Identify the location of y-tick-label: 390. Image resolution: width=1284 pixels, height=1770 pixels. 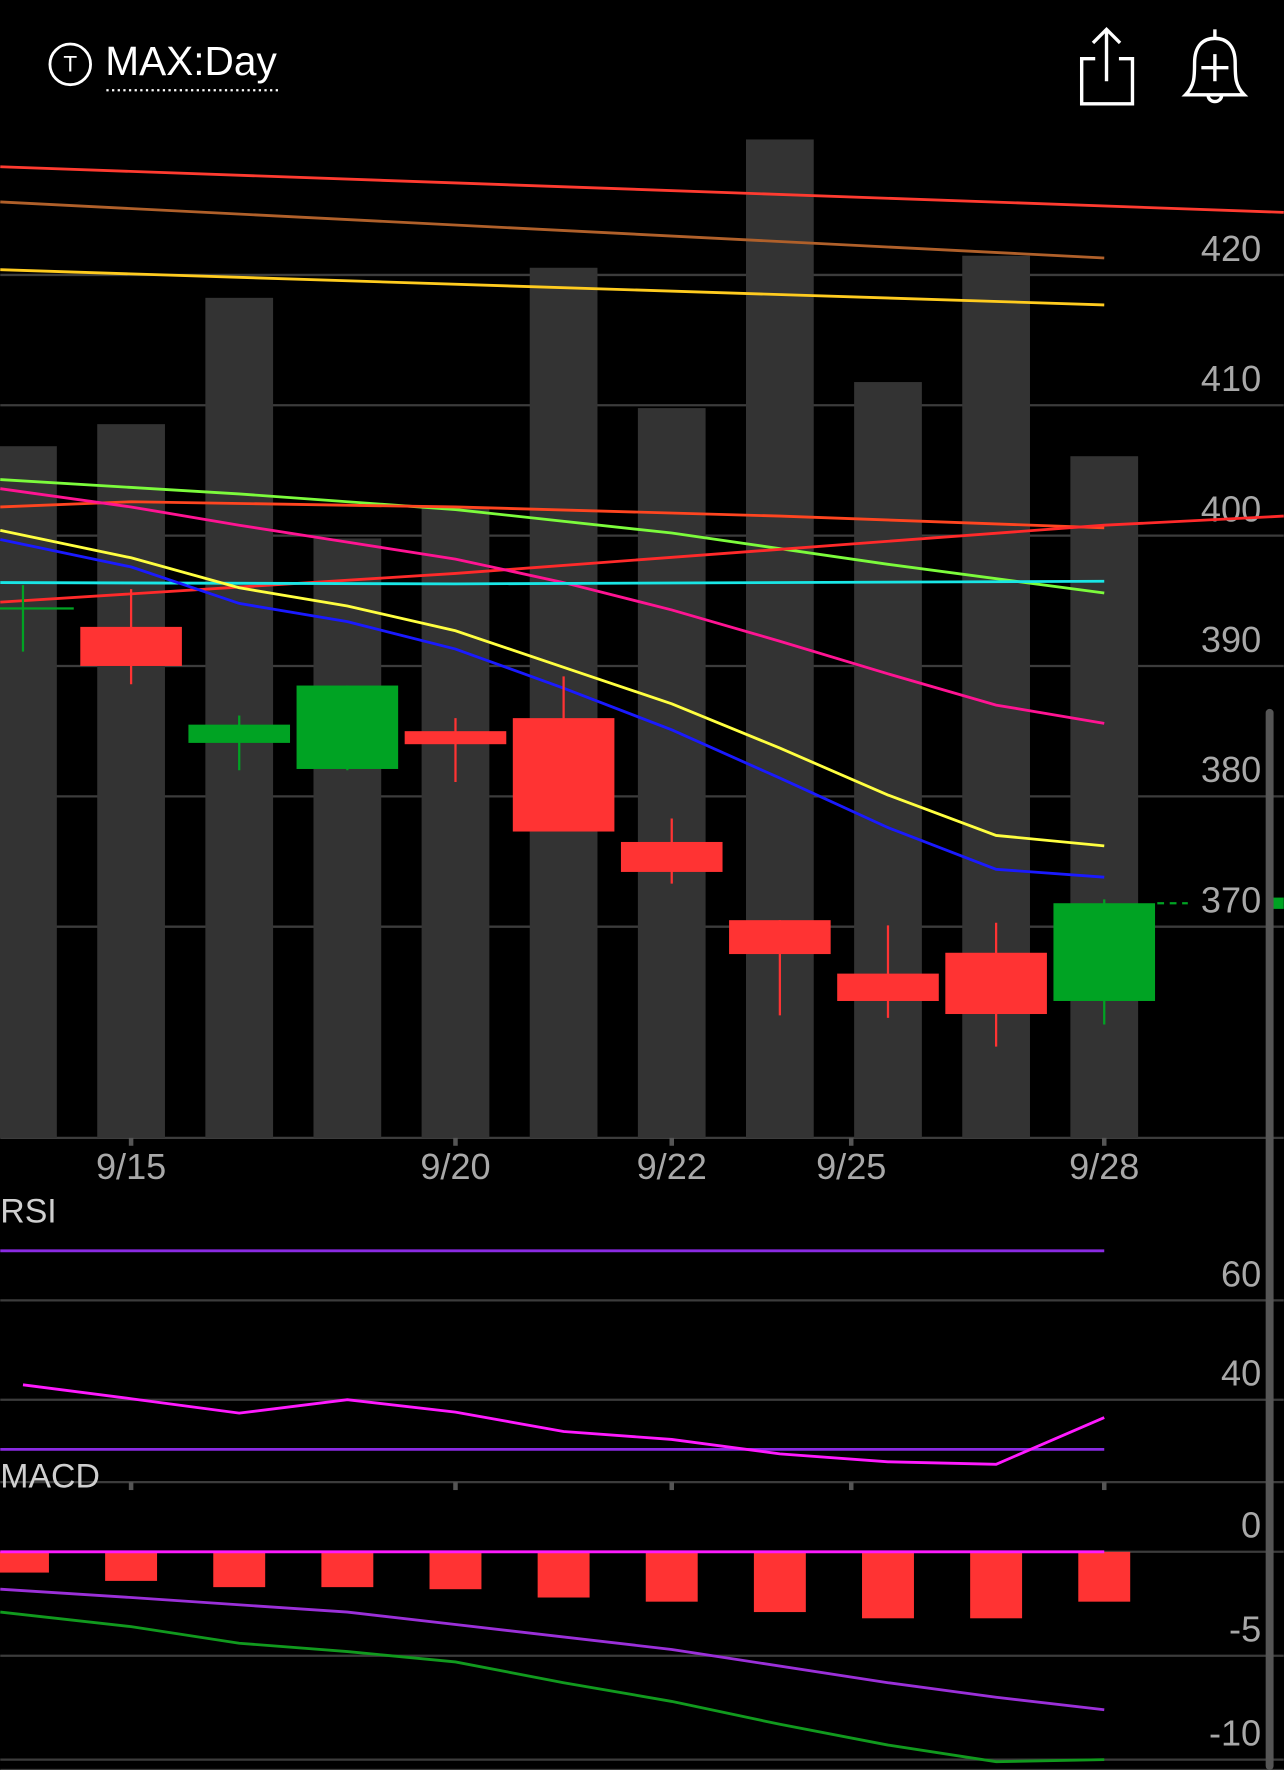
(1231, 639).